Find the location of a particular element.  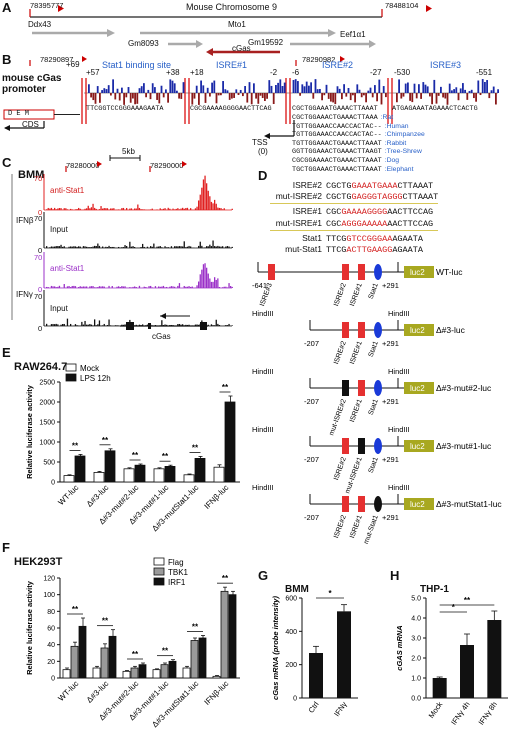

legend-label: Mock is located at coordinates (90, 368).